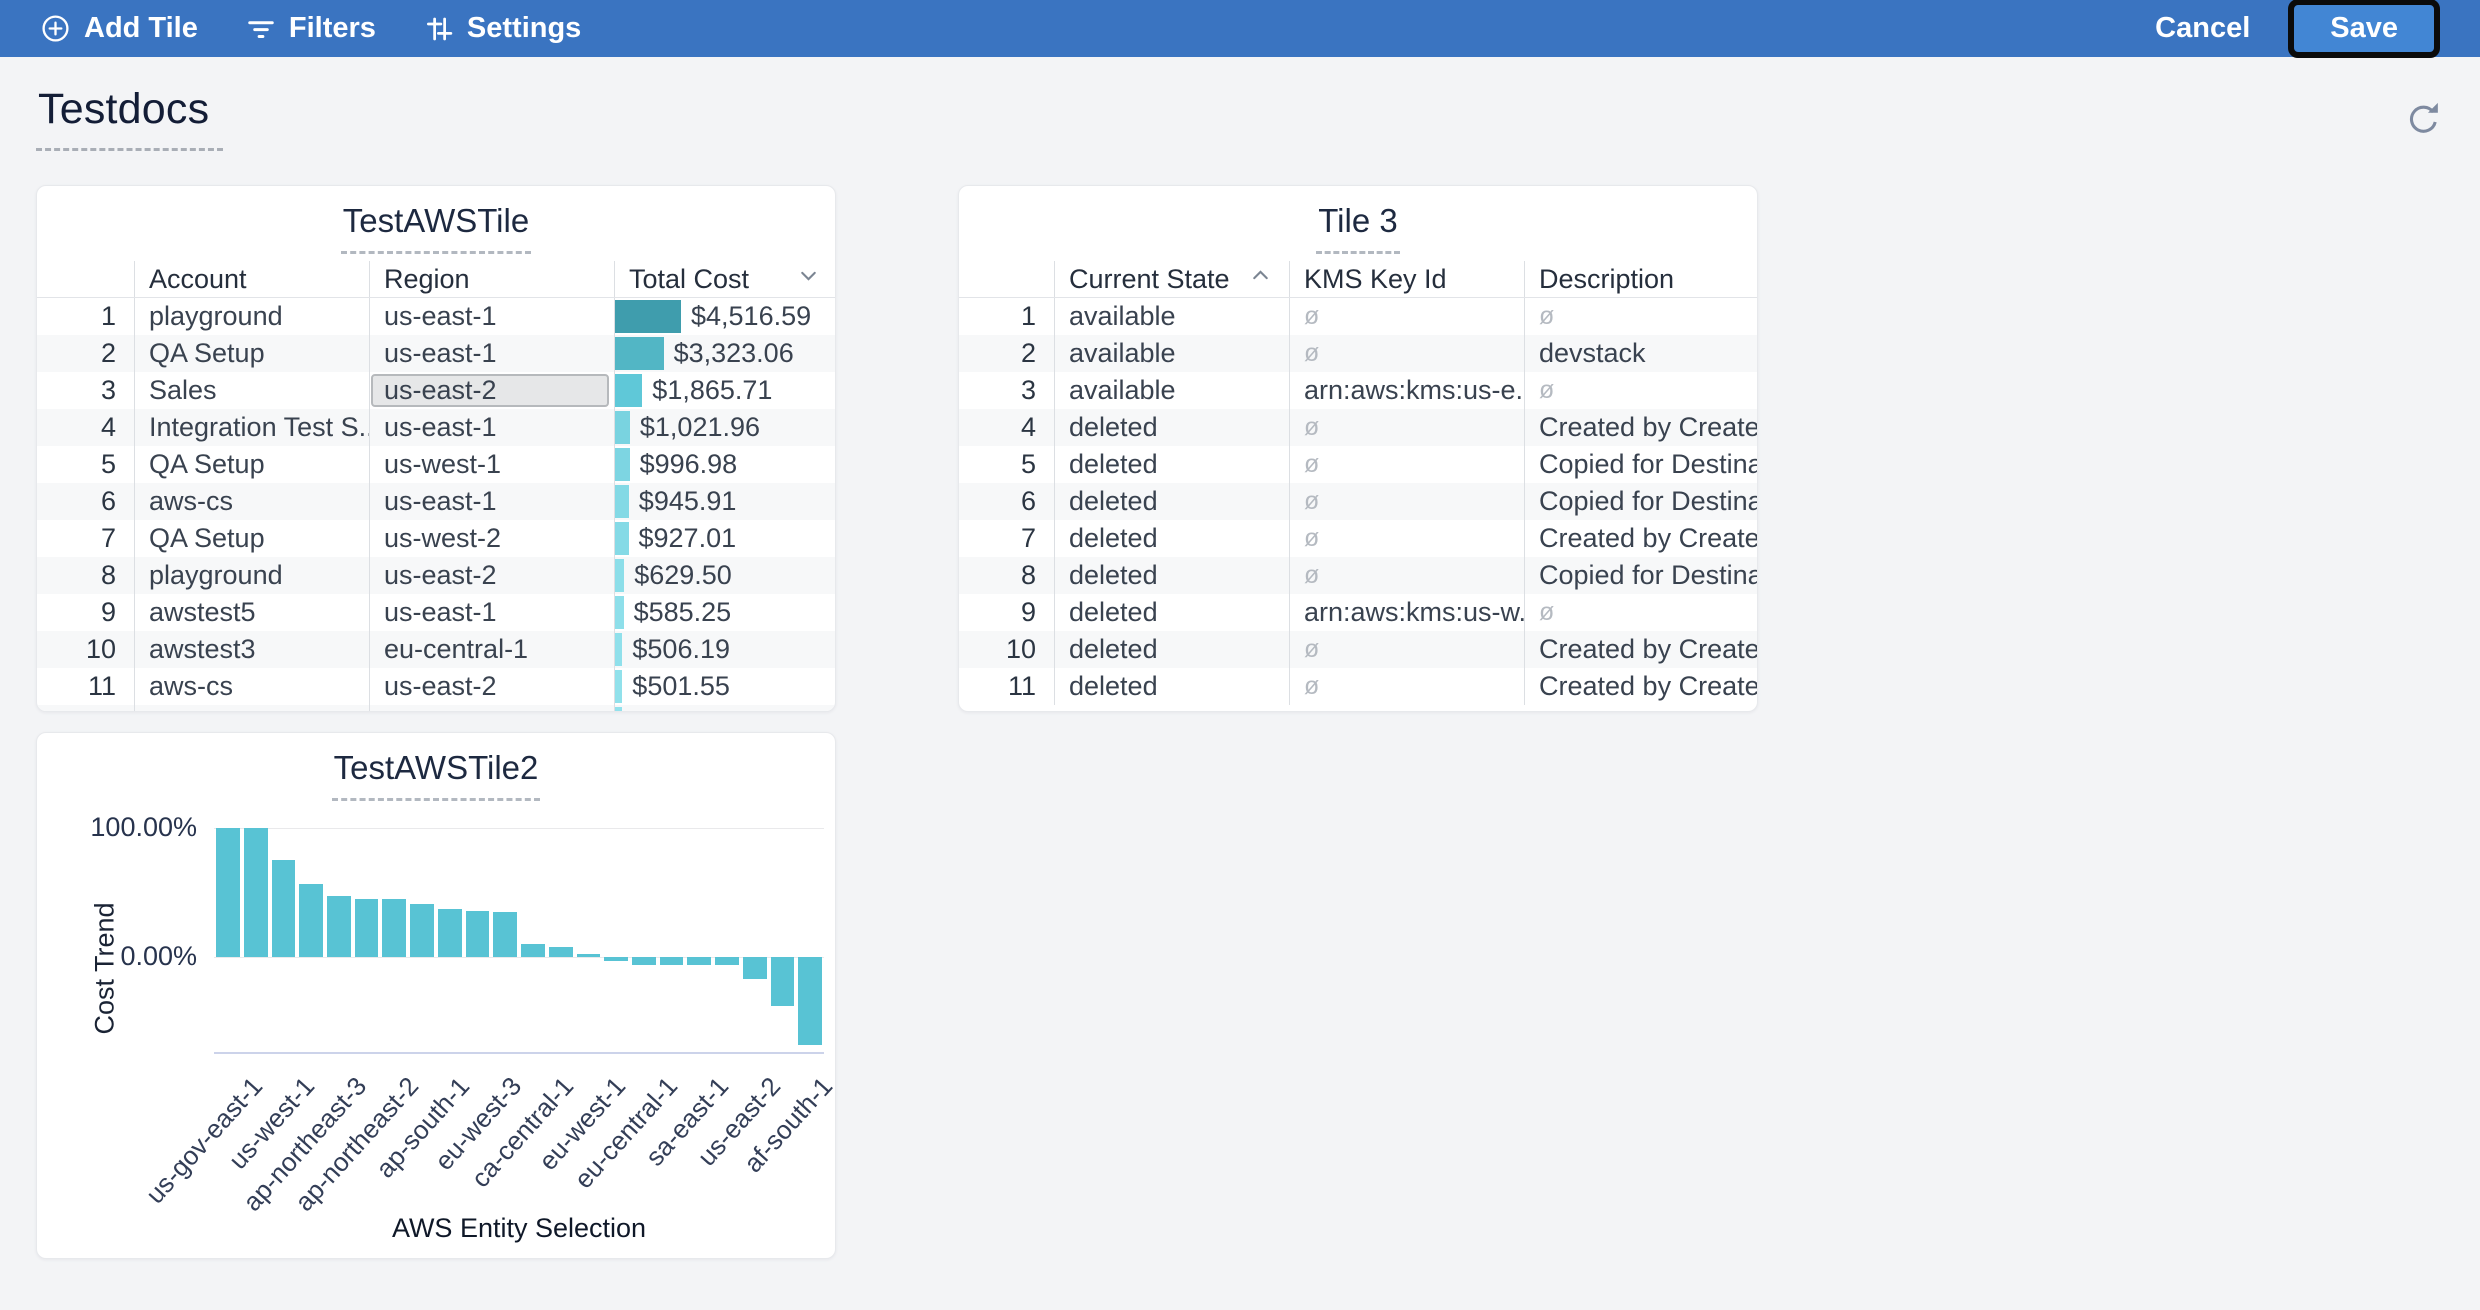  What do you see at coordinates (724, 501) in the screenshot?
I see `cell-total-cost: $945.91` at bounding box center [724, 501].